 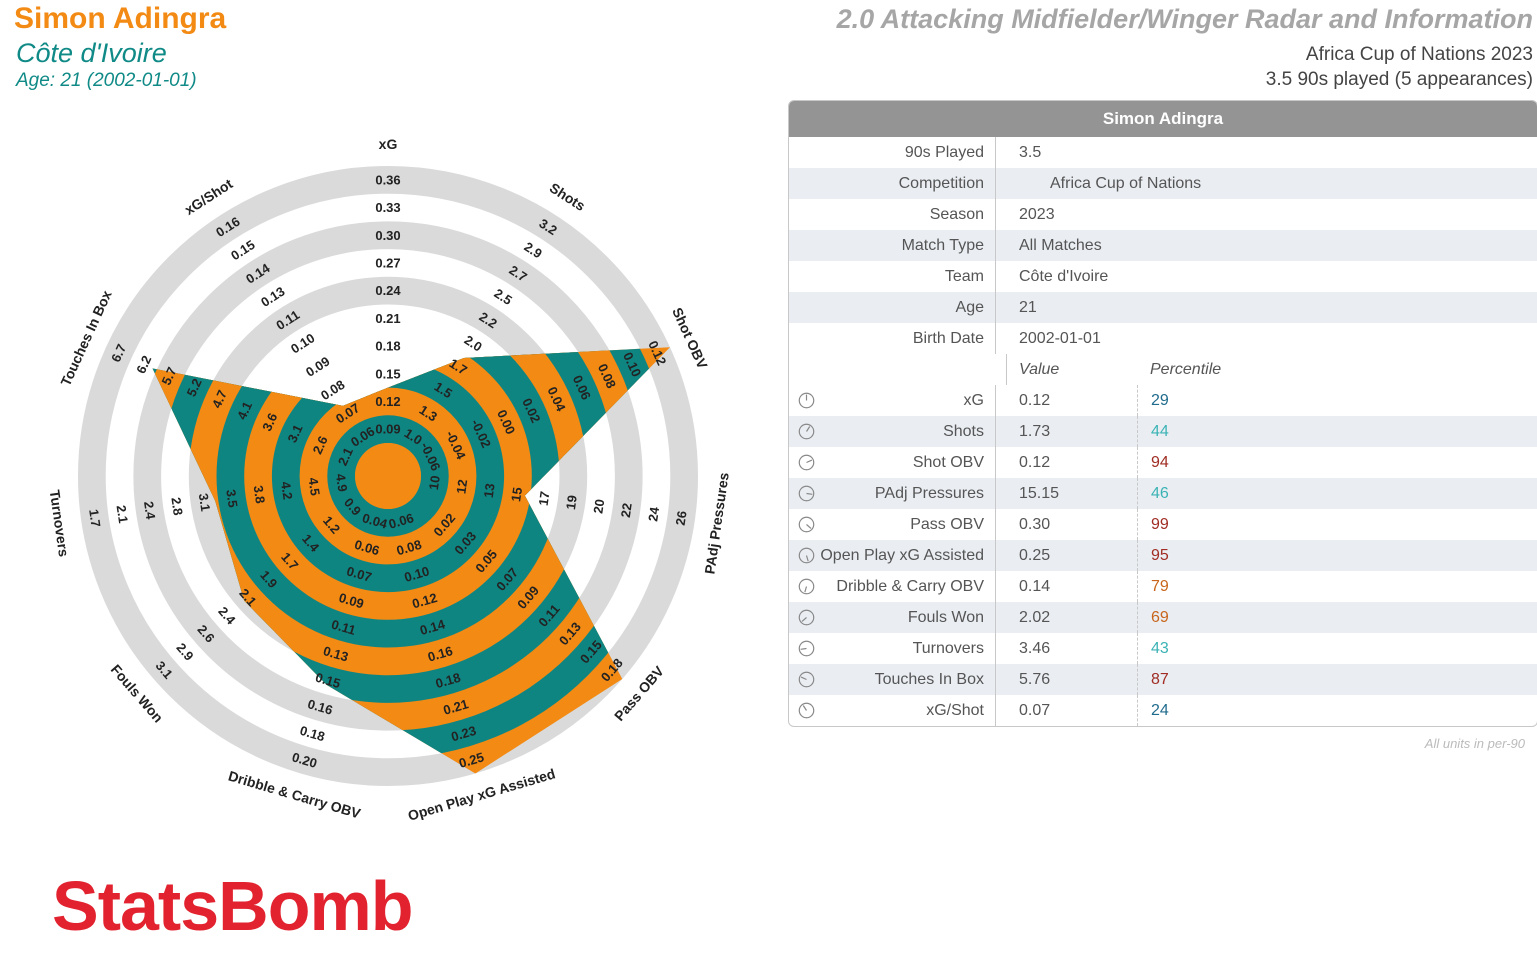 What do you see at coordinates (456, 707) in the screenshot?
I see `radar-tick-label: 0.21` at bounding box center [456, 707].